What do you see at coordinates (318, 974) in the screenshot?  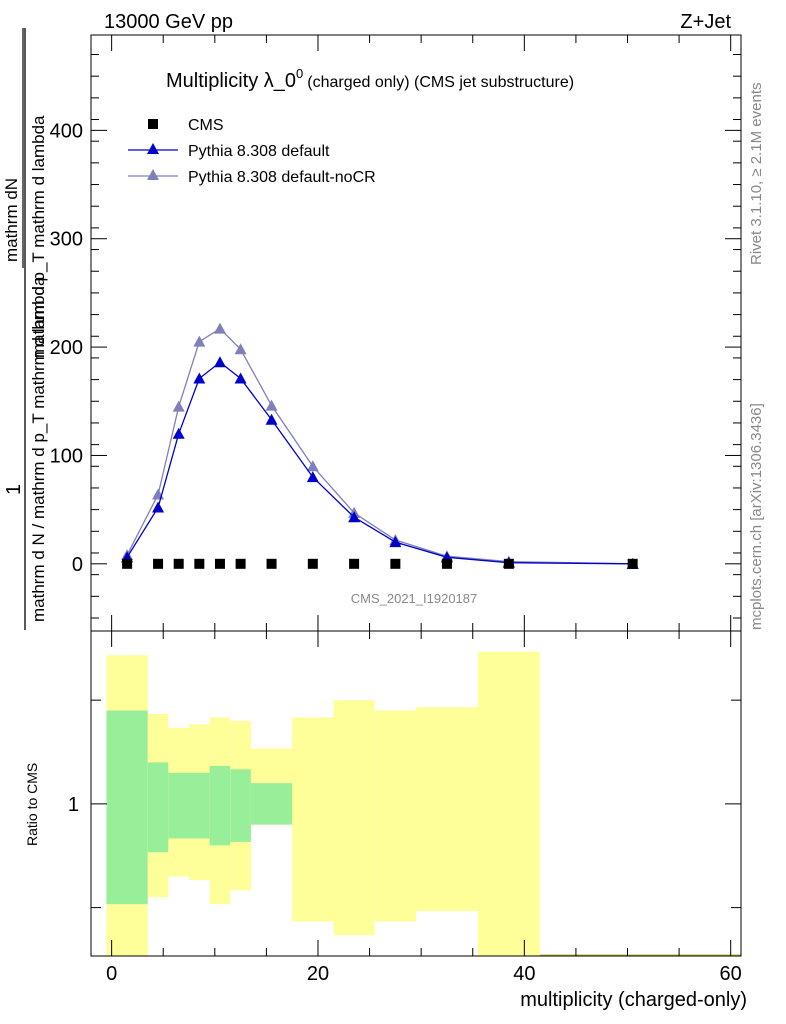 I see `x-tick-label: 20` at bounding box center [318, 974].